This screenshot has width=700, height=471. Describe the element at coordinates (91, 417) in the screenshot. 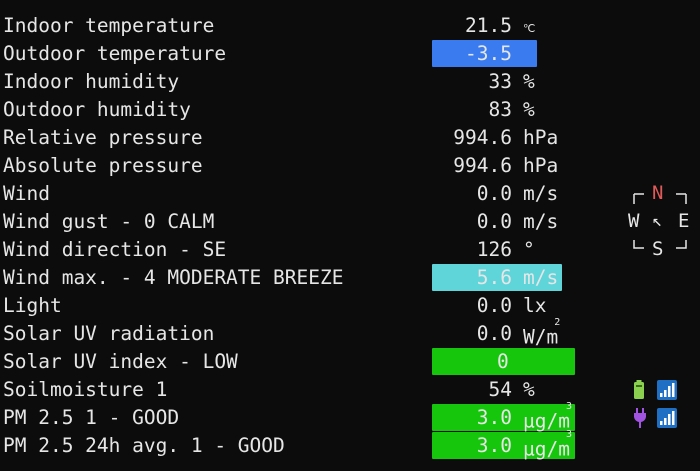

I see `reading-label: PM 2.5 1 - GOOD` at that location.